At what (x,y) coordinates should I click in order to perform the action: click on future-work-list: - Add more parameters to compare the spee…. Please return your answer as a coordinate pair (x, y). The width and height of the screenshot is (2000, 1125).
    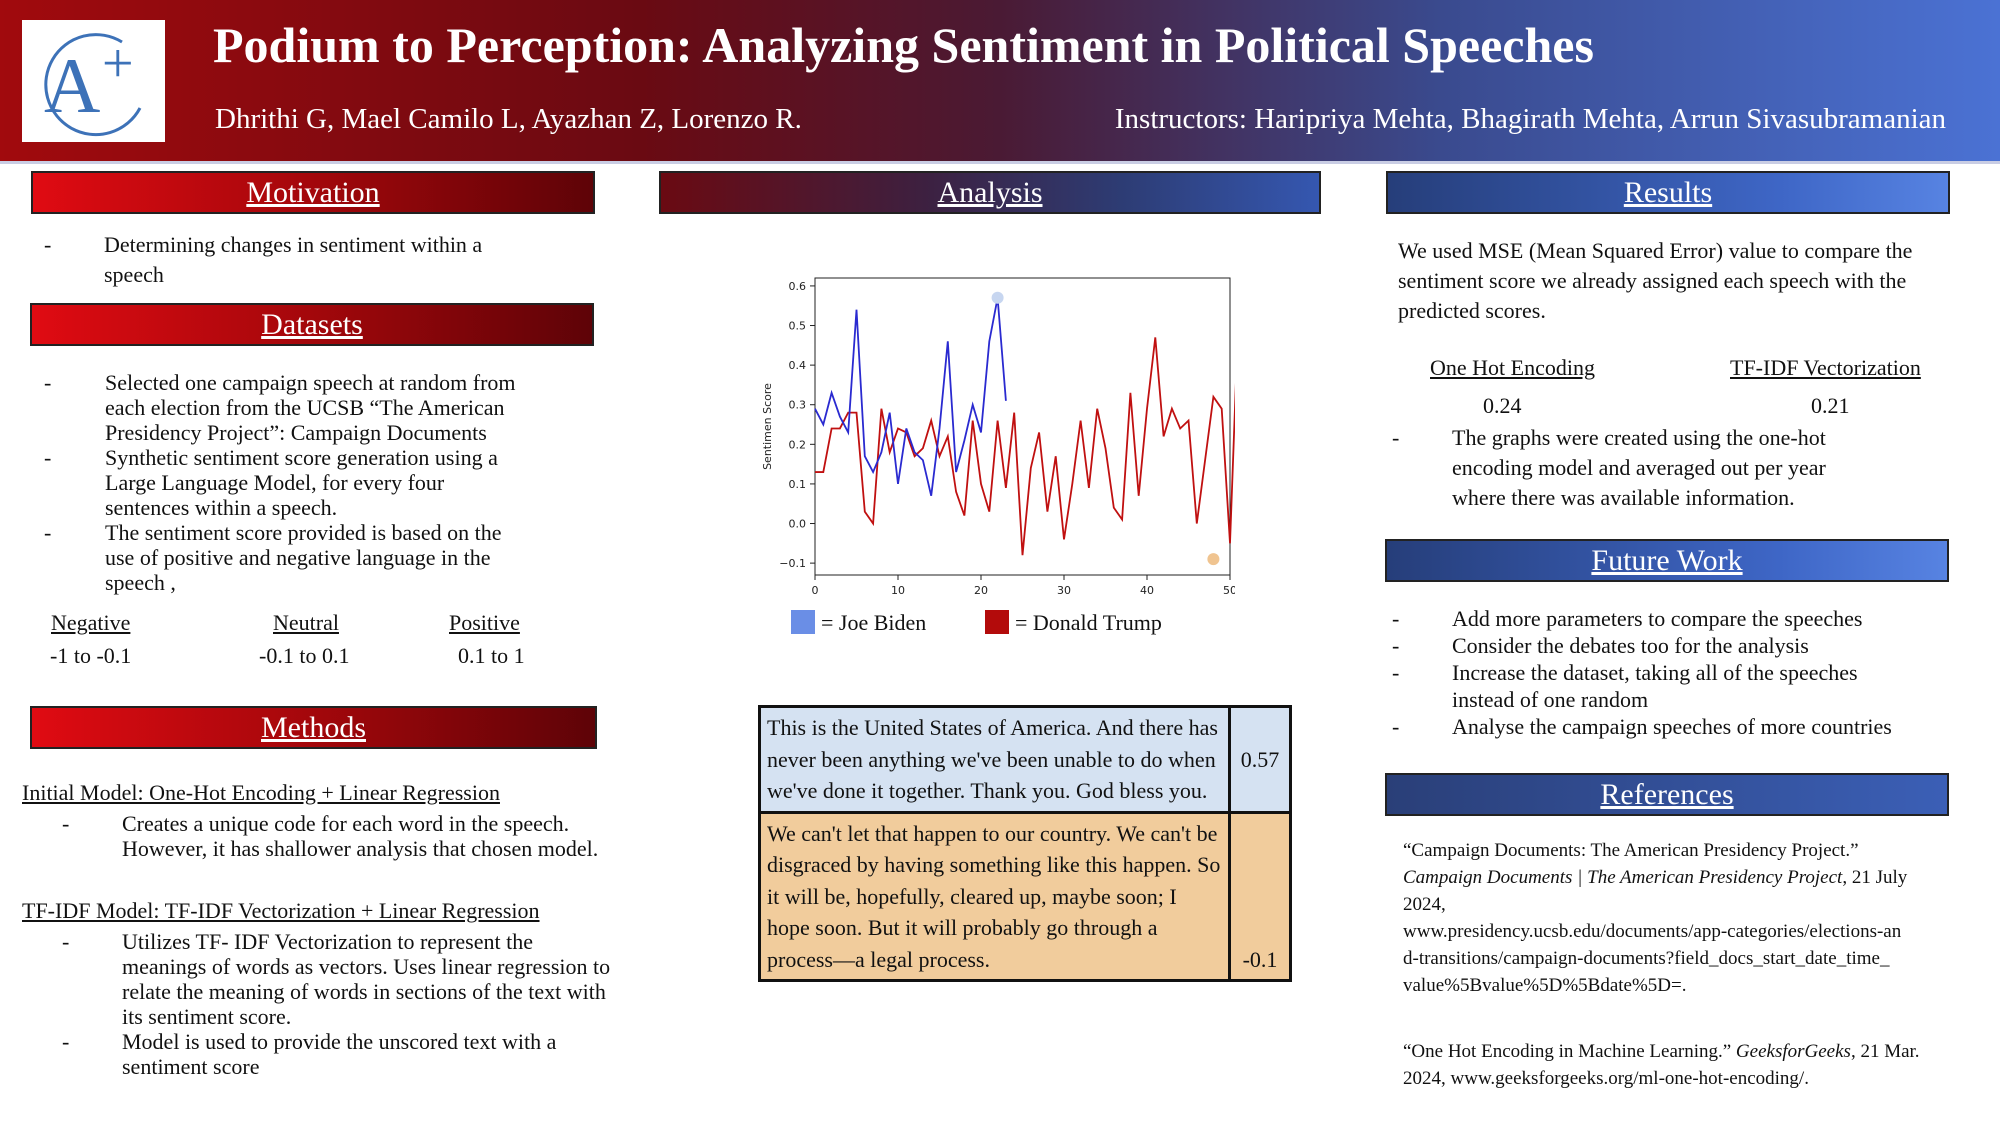
    Looking at the image, I should click on (1682, 672).